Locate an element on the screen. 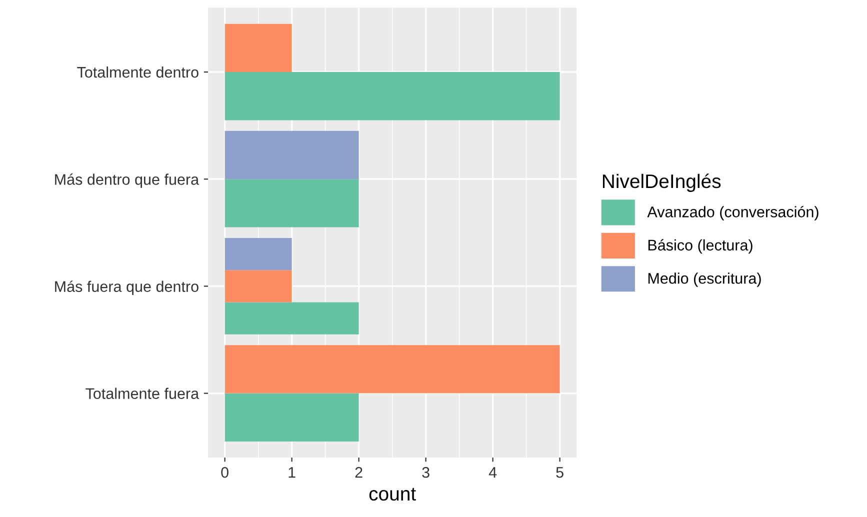  x-tick-label: 3 is located at coordinates (426, 472).